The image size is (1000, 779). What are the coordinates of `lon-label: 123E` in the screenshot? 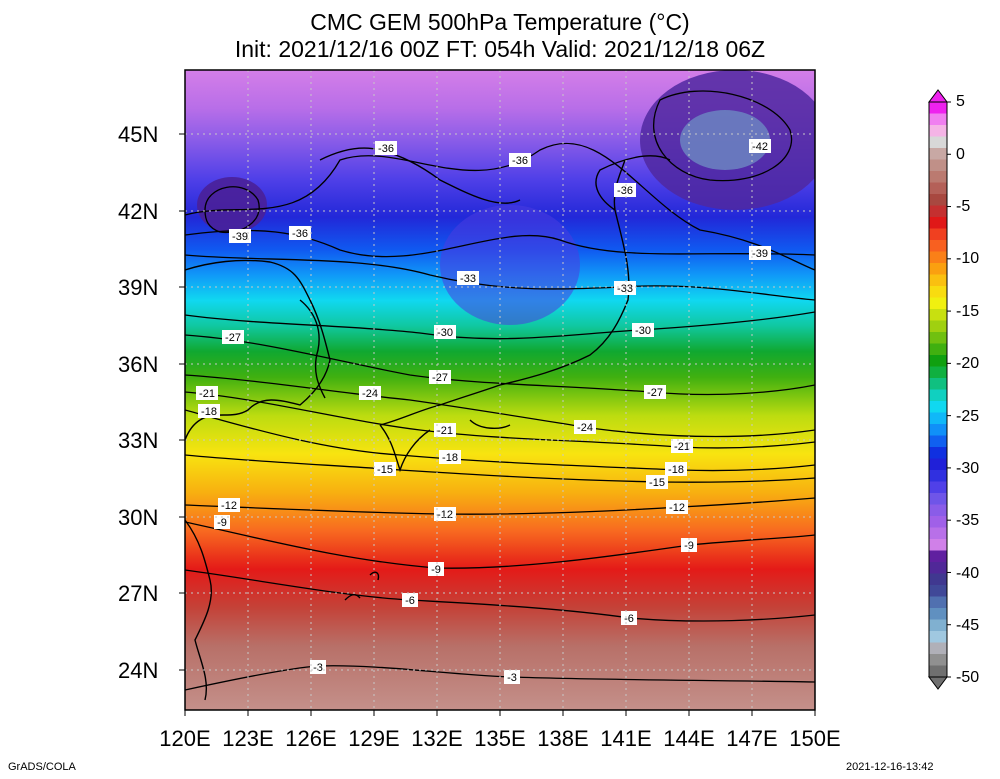 It's located at (248, 738).